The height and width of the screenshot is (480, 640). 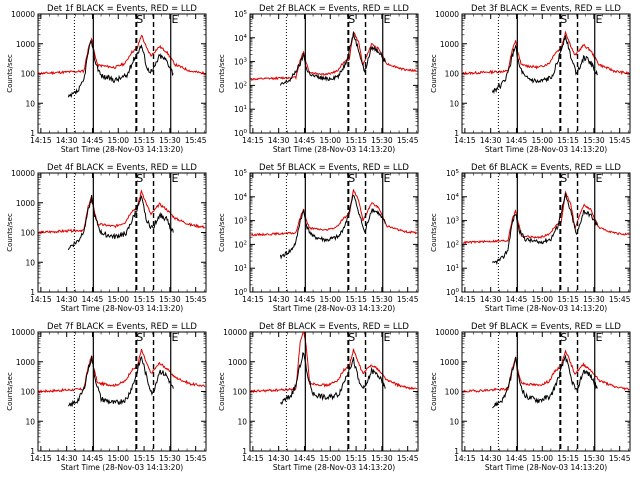 What do you see at coordinates (122, 327) in the screenshot?
I see `panel-title: Det 7f BLACK = Events, RED = LLD` at bounding box center [122, 327].